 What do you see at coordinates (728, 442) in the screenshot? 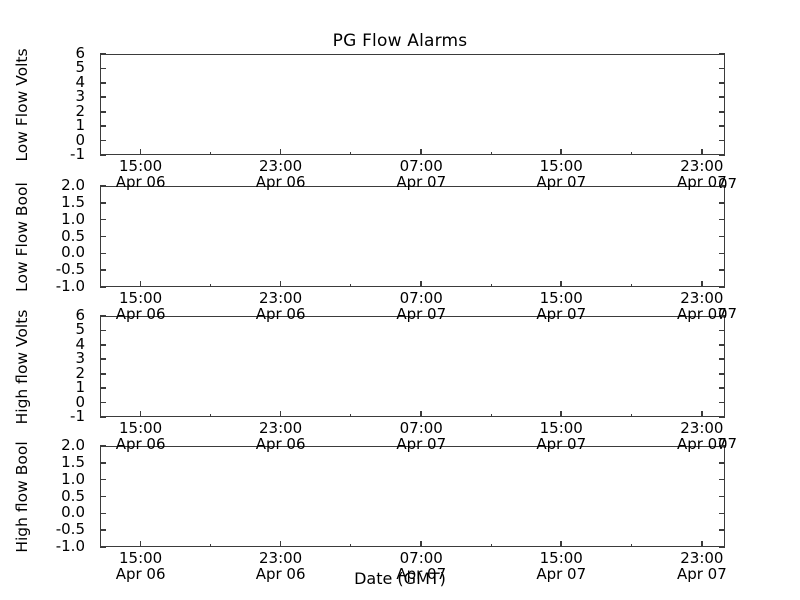
I see `clipped-date-label: 07` at bounding box center [728, 442].